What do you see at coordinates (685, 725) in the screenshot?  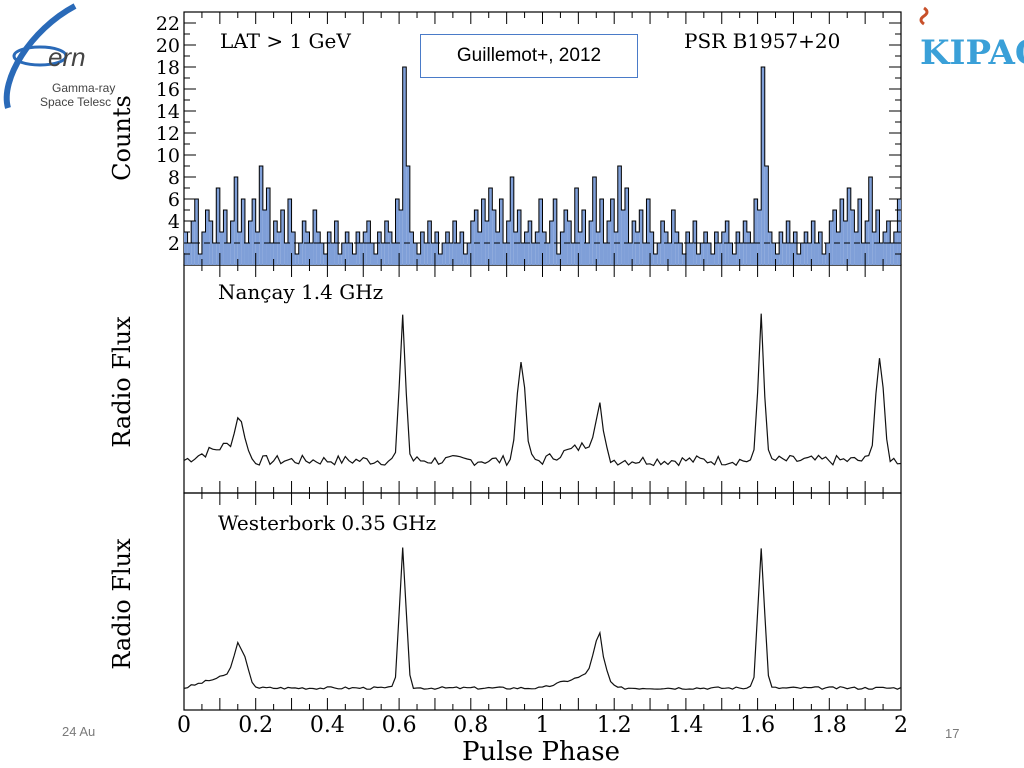 I see `x-tick-label: 1.4` at bounding box center [685, 725].